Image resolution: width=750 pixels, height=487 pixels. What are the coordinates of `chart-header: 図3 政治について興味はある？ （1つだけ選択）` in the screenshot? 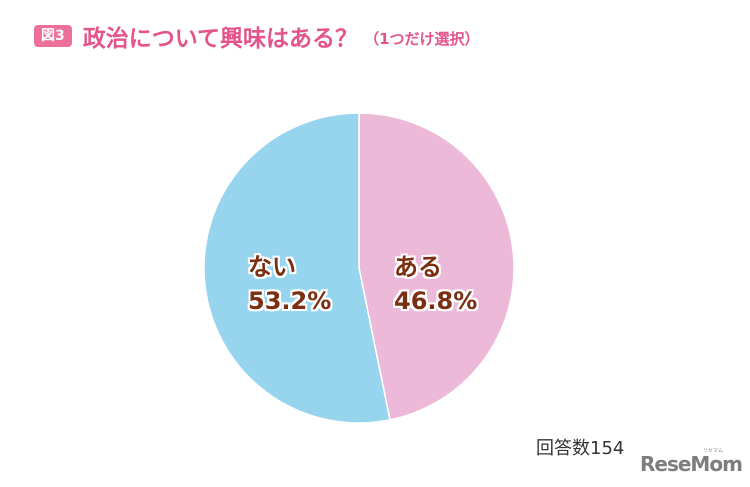 It's located at (257, 36).